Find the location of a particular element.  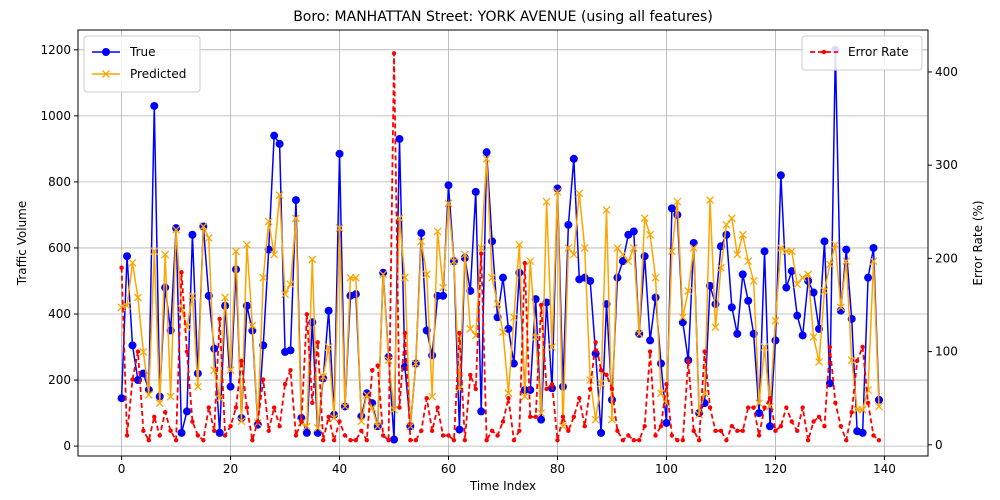

x-tick-label: 100 is located at coordinates (666, 469).